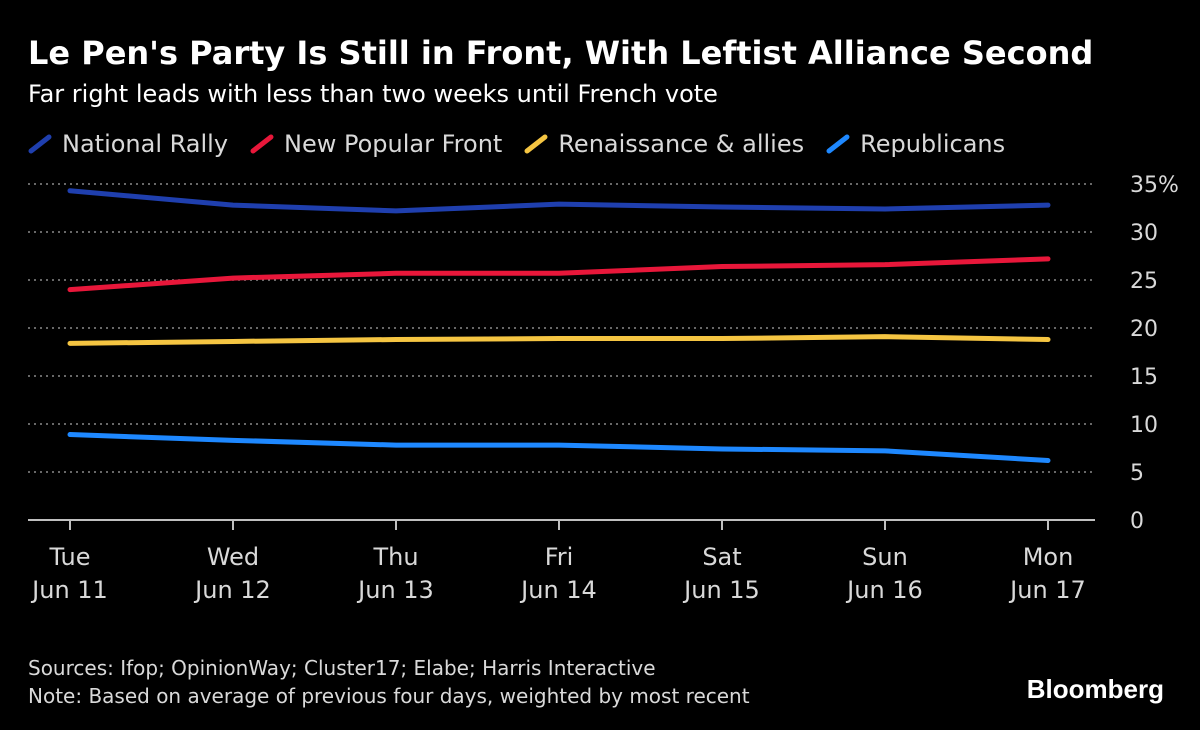  Describe the element at coordinates (721, 557) in the screenshot. I see `x-tick-label-day-4: Sat` at that location.